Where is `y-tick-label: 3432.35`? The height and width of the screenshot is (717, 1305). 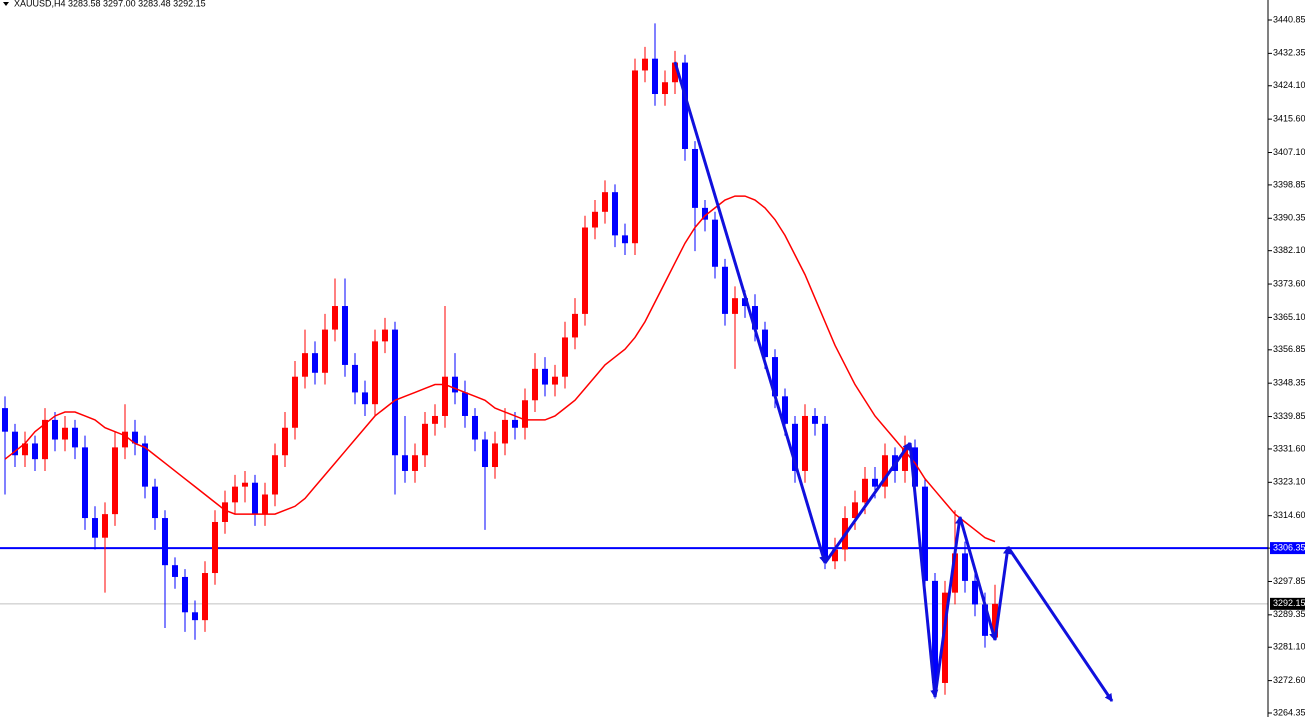
y-tick-label: 3432.35 is located at coordinates (1289, 53).